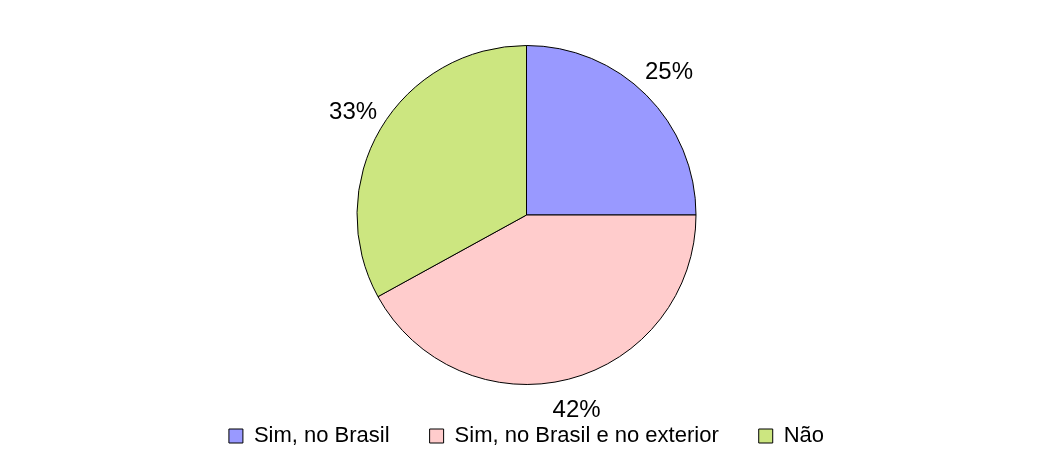 Image resolution: width=1053 pixels, height=467 pixels. Describe the element at coordinates (669, 71) in the screenshot. I see `data-label: 25%` at that location.